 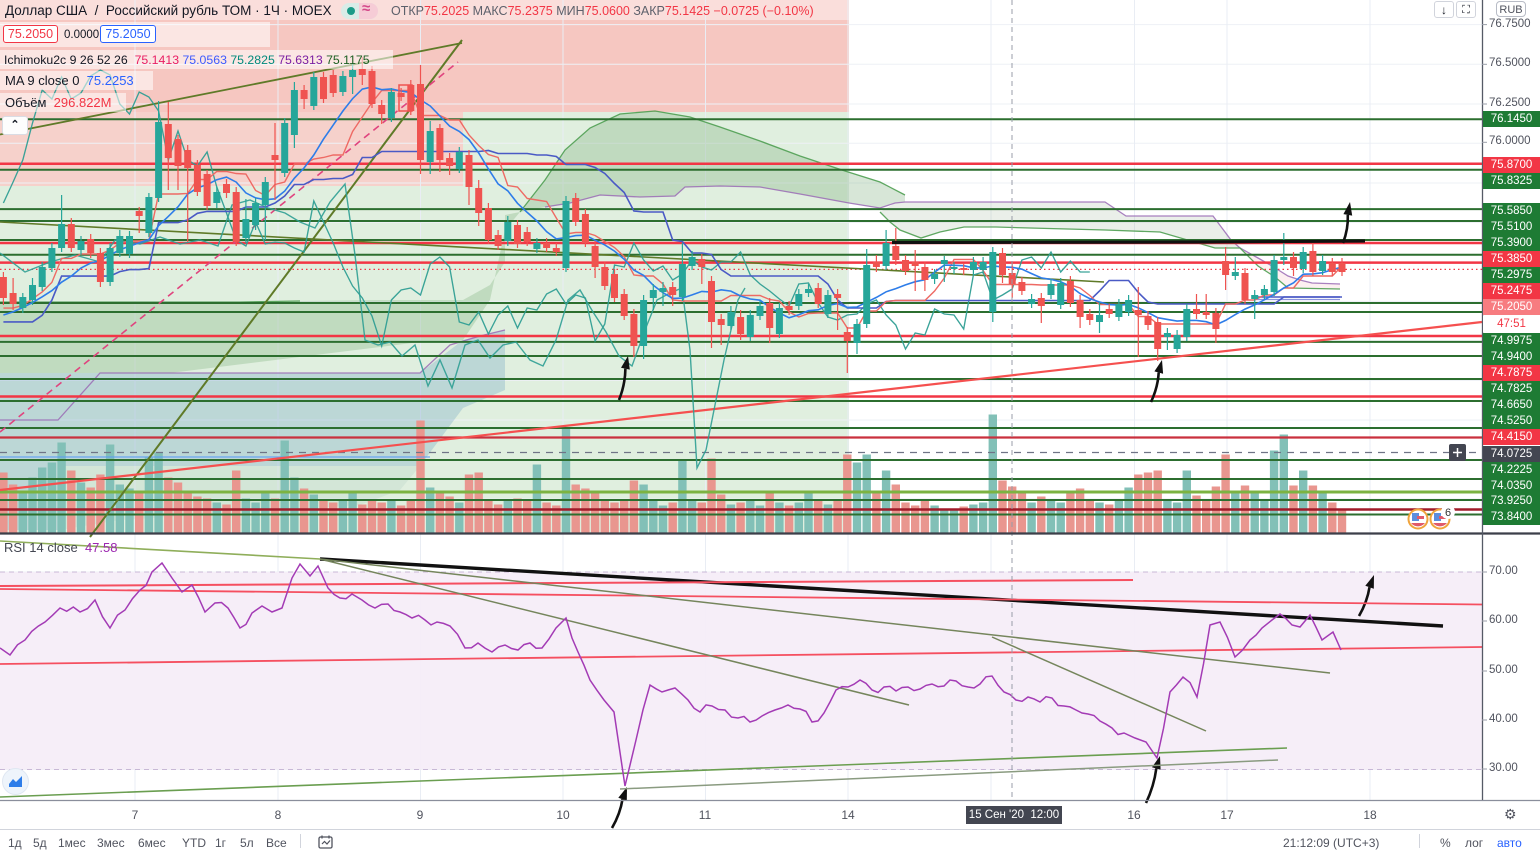 I want to click on svg-text: 6, so click(x=1448, y=513).